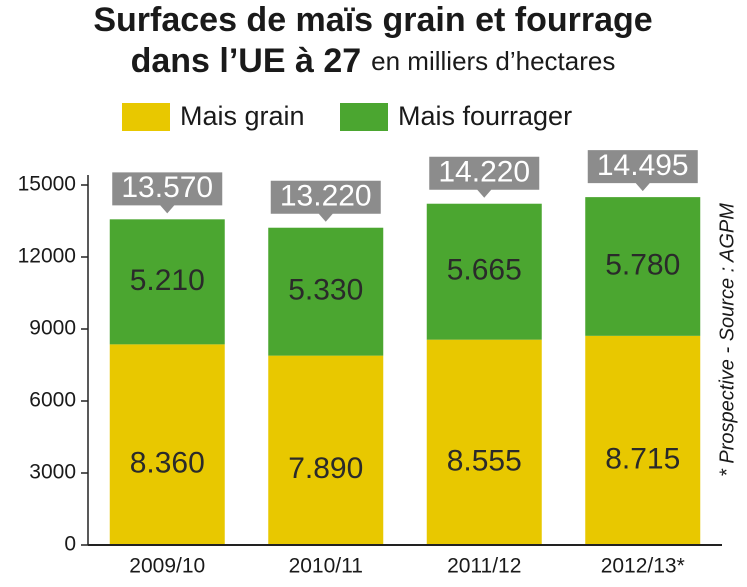 This screenshot has height=587, width=747. Describe the element at coordinates (484, 460) in the screenshot. I see `value-label: 8.555` at that location.